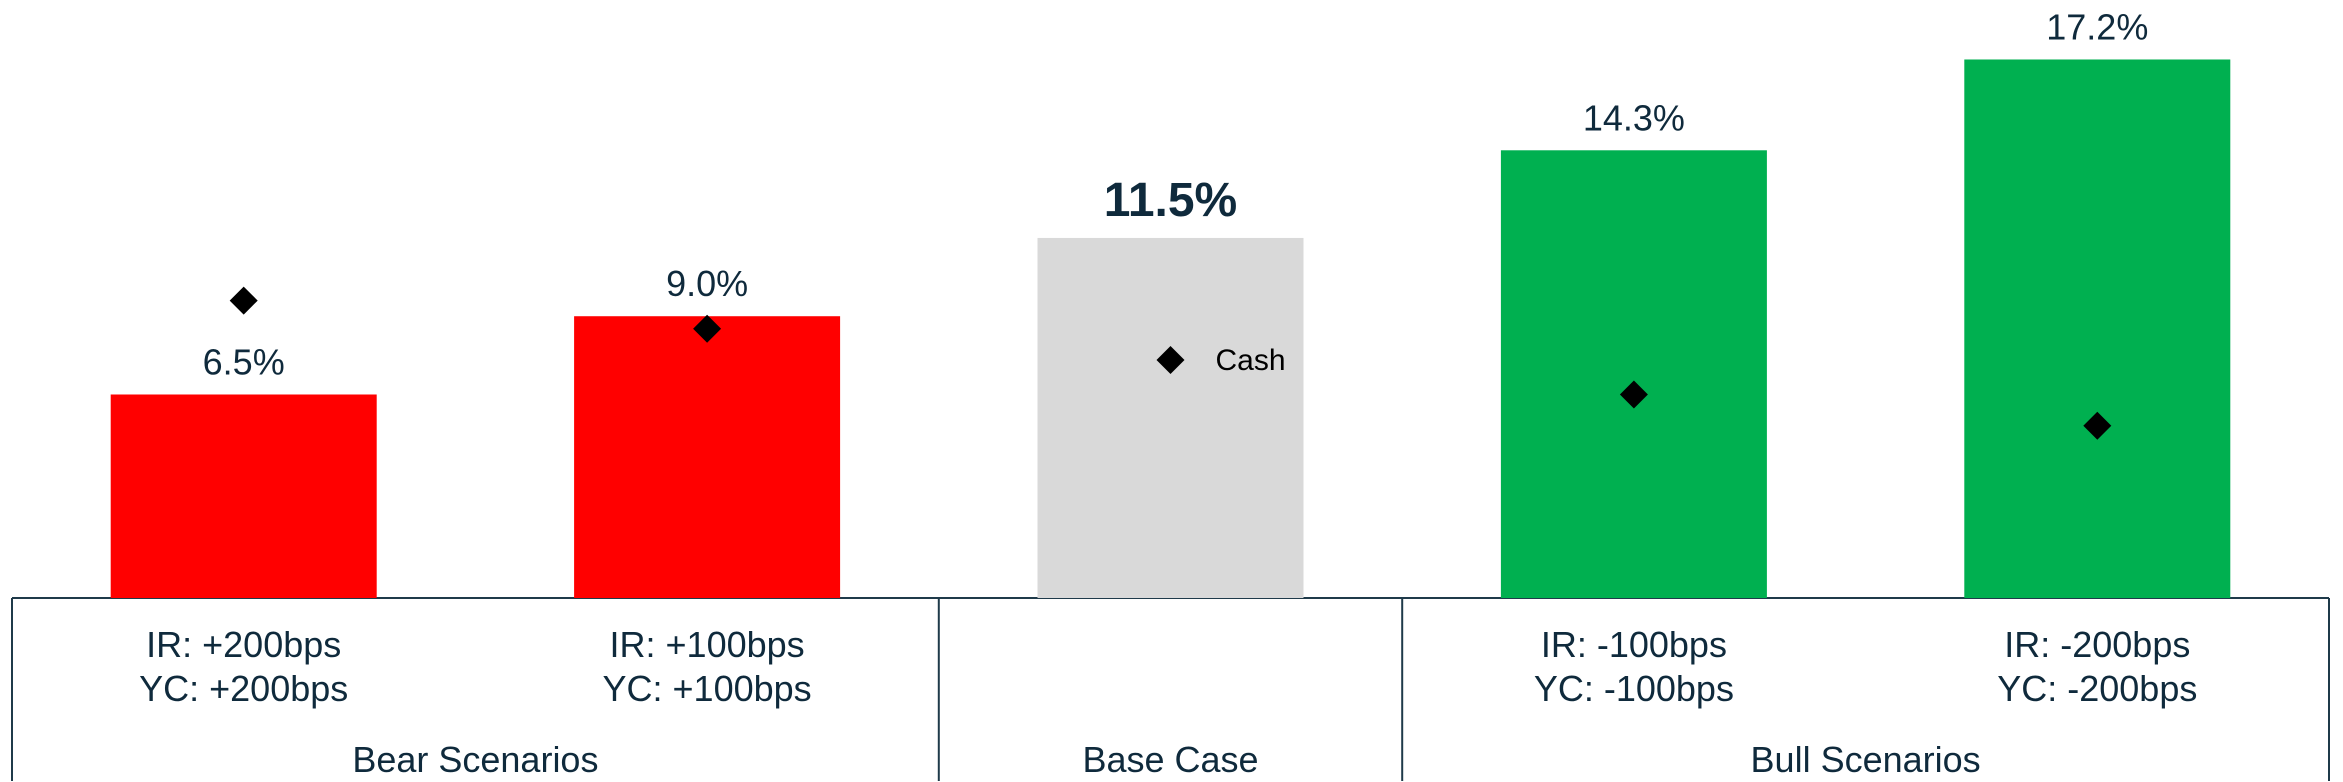  What do you see at coordinates (243, 688) in the screenshot?
I see `x-tick-label: YC: +200bps` at bounding box center [243, 688].